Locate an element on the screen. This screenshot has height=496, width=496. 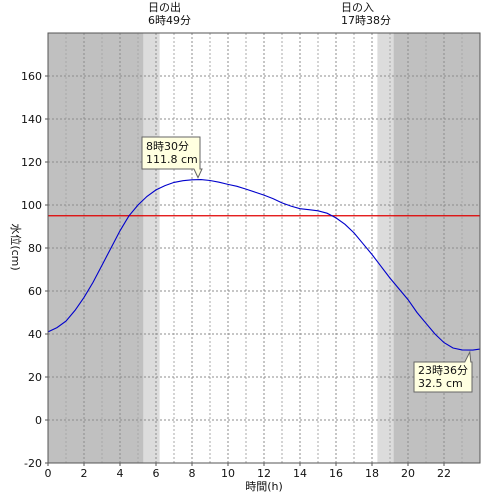
x-tick-label: 20 is located at coordinates (408, 473).